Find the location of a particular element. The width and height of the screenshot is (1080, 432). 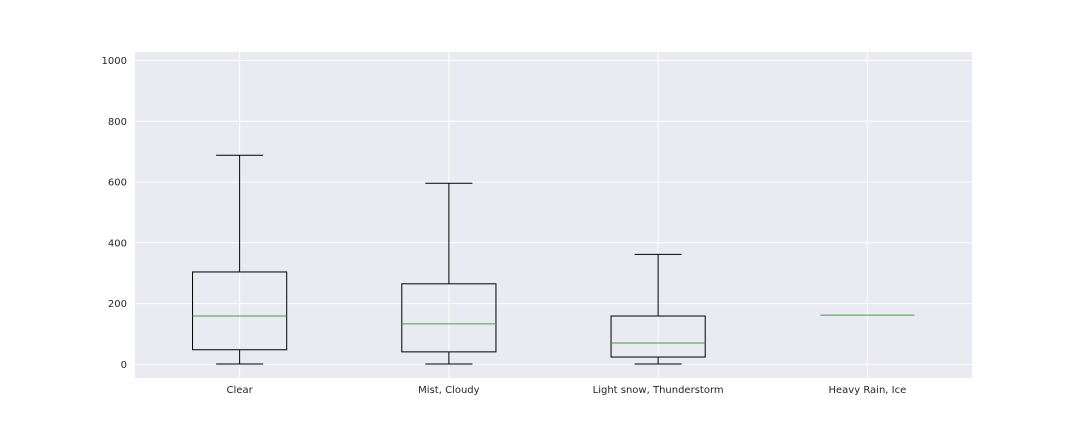

x-tick-label: Light snow, Thunderstorm is located at coordinates (658, 390).